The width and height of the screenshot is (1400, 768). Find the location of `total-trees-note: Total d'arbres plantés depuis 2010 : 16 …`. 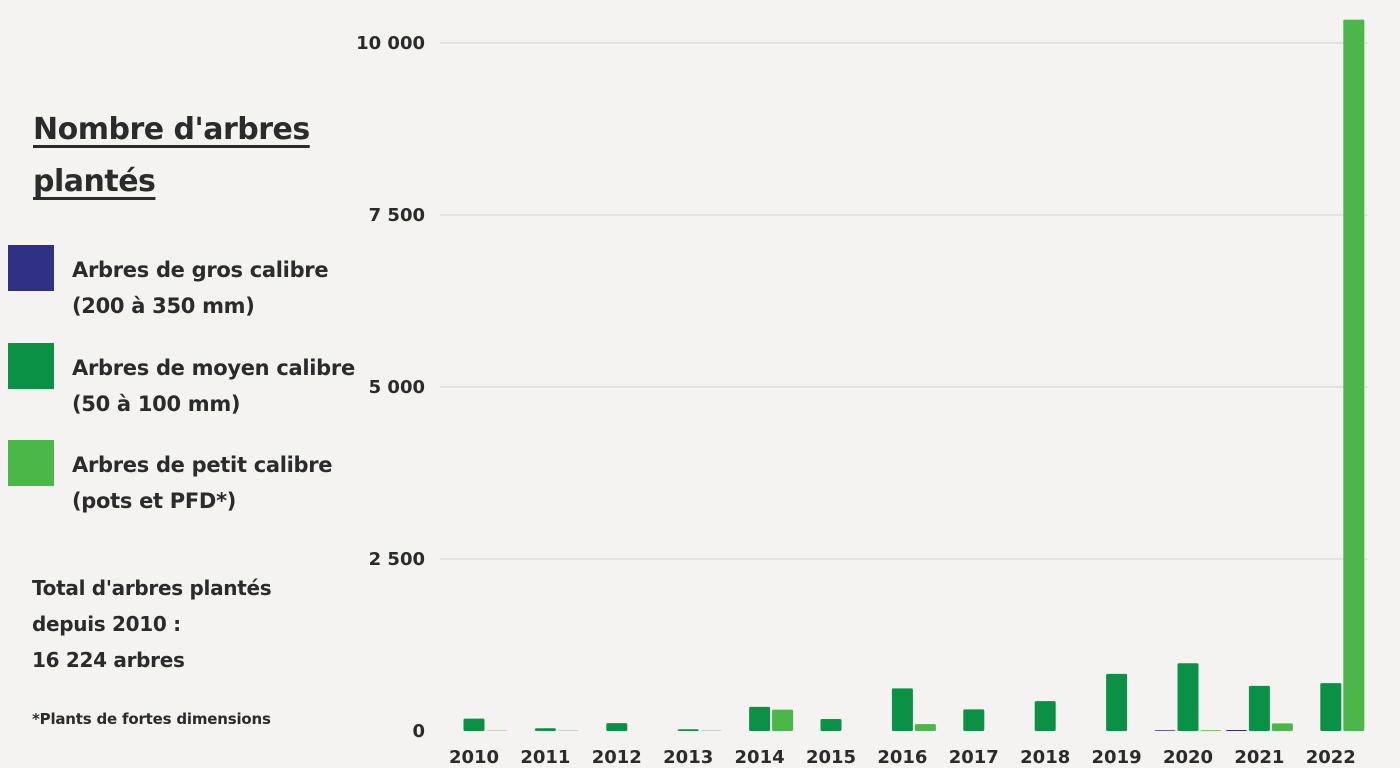

total-trees-note: Total d'arbres plantés depuis 2010 : 16 … is located at coordinates (152, 624).